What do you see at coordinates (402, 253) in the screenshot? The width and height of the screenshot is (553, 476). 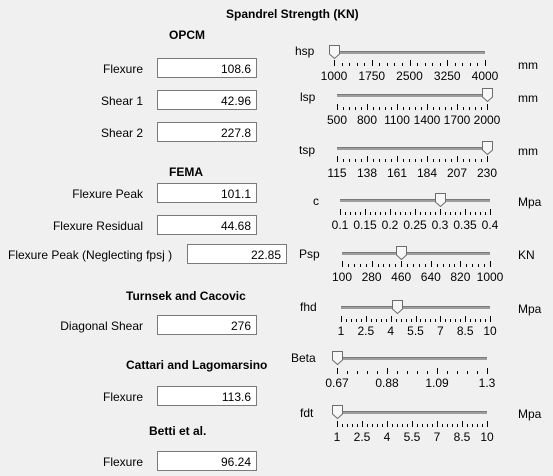 I see `slider-thumb-psp` at bounding box center [402, 253].